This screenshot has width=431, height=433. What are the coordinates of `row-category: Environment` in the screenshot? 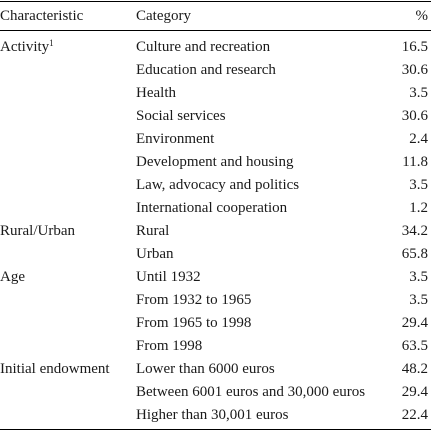 It's located at (175, 139).